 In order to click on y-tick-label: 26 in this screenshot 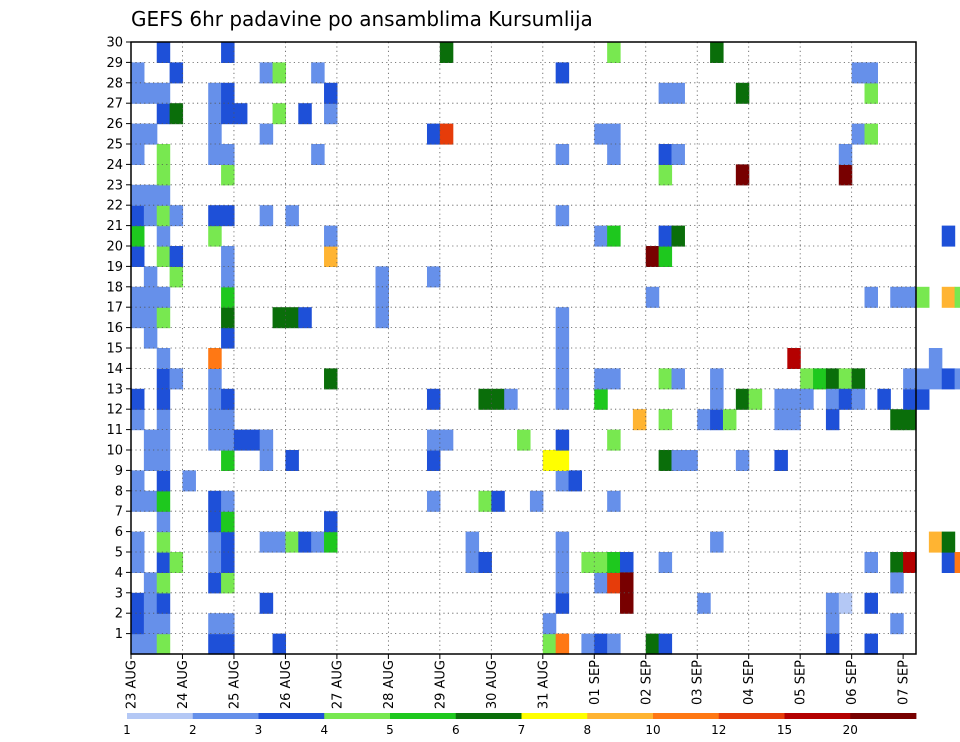, I will do `click(114, 124)`.